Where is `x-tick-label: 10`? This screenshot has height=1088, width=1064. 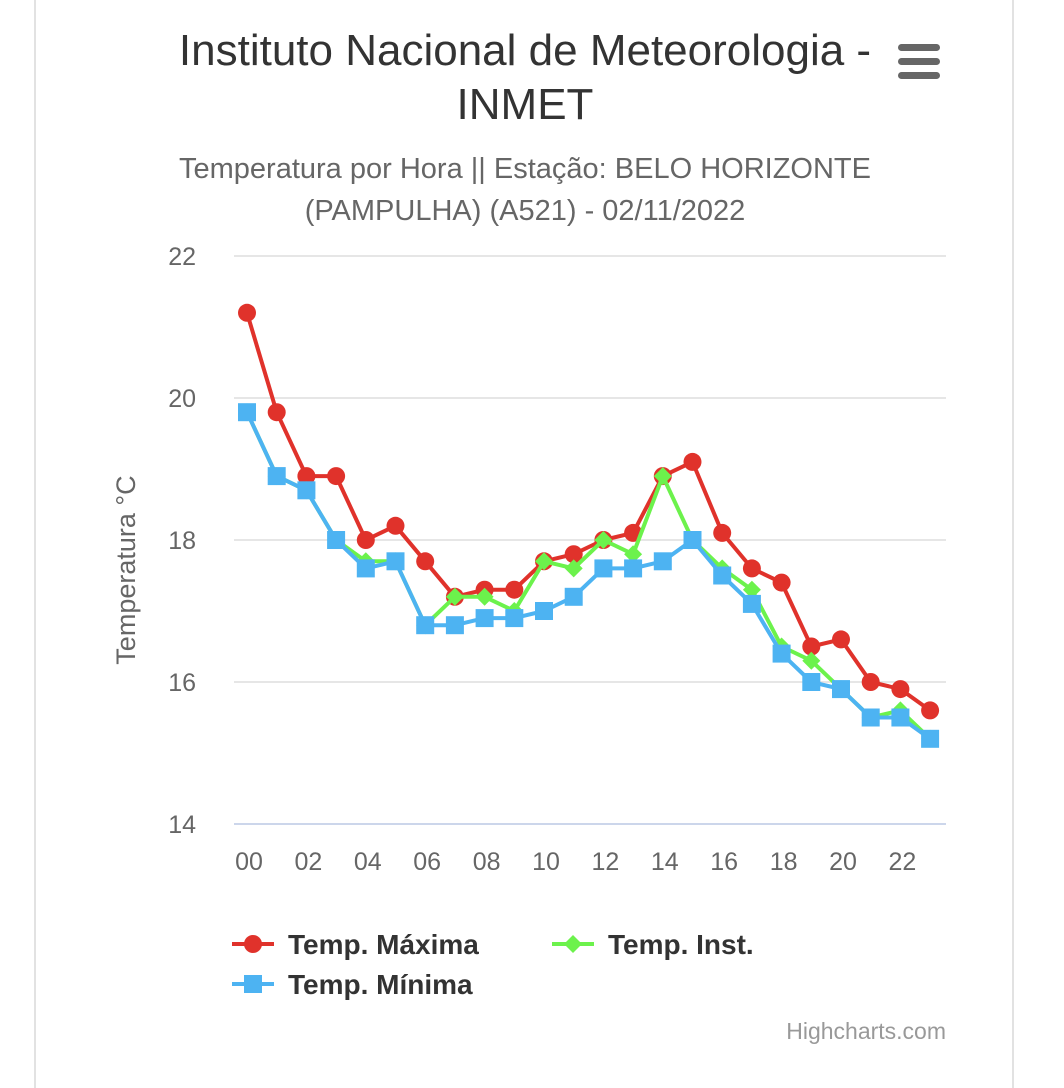 x-tick-label: 10 is located at coordinates (546, 862).